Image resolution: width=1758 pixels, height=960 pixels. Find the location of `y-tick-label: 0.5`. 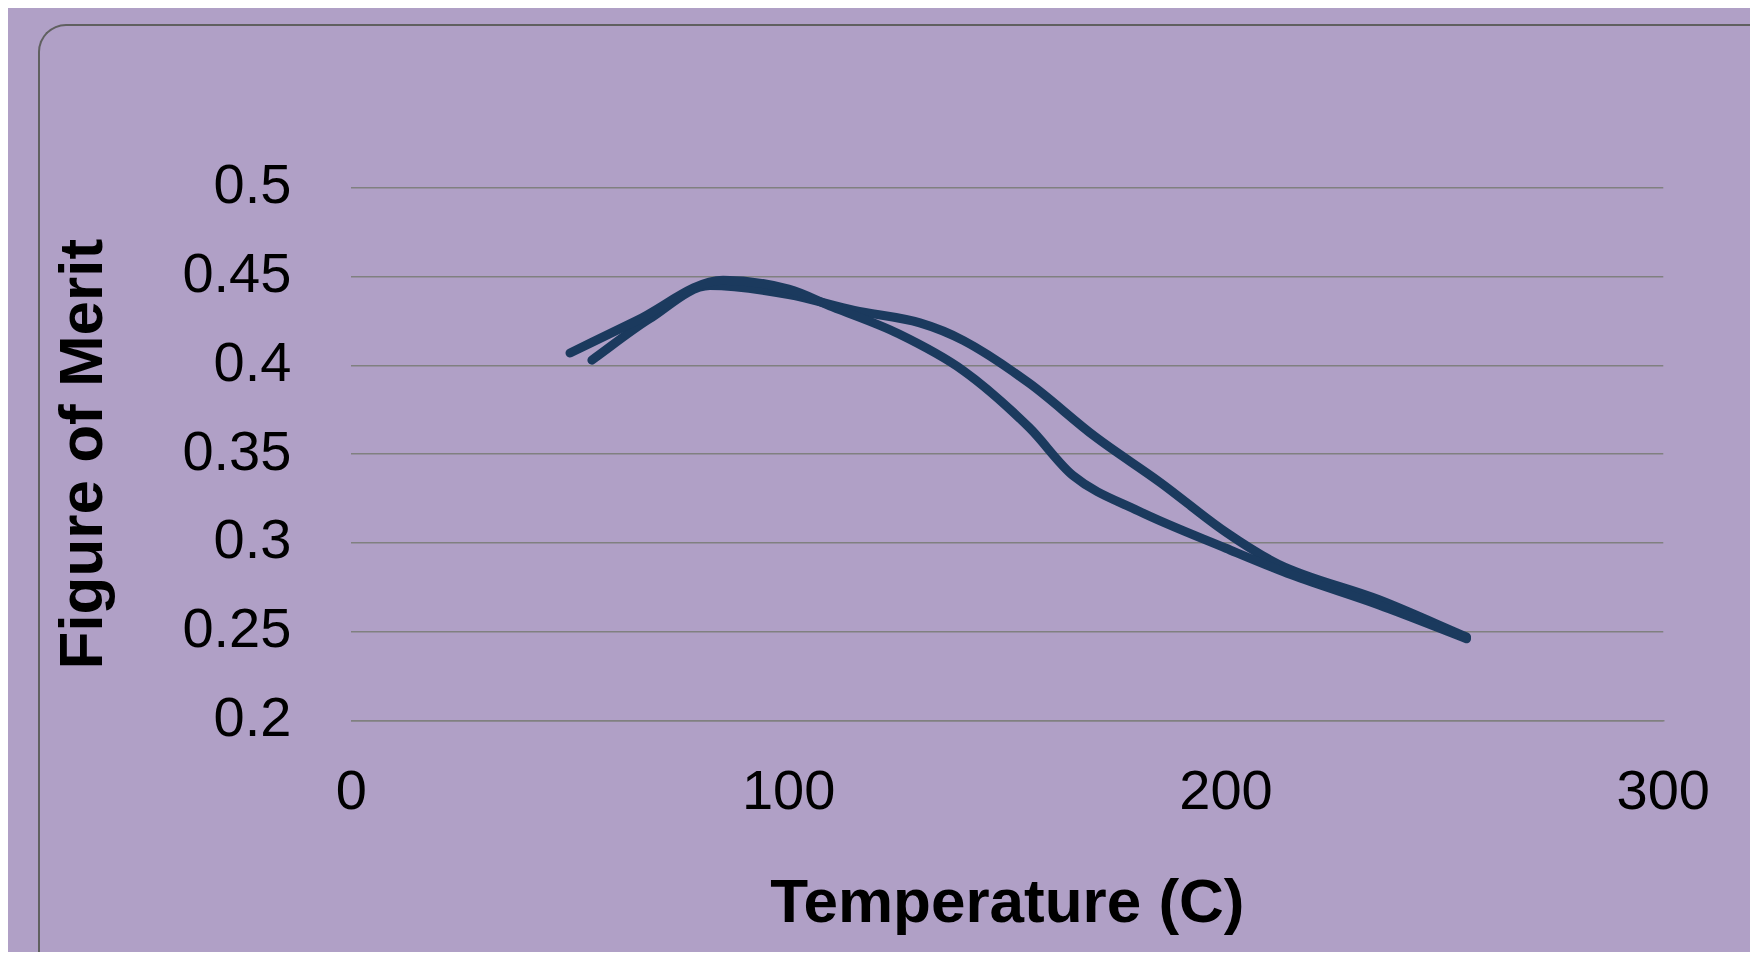

y-tick-label: 0.5 is located at coordinates (252, 184).